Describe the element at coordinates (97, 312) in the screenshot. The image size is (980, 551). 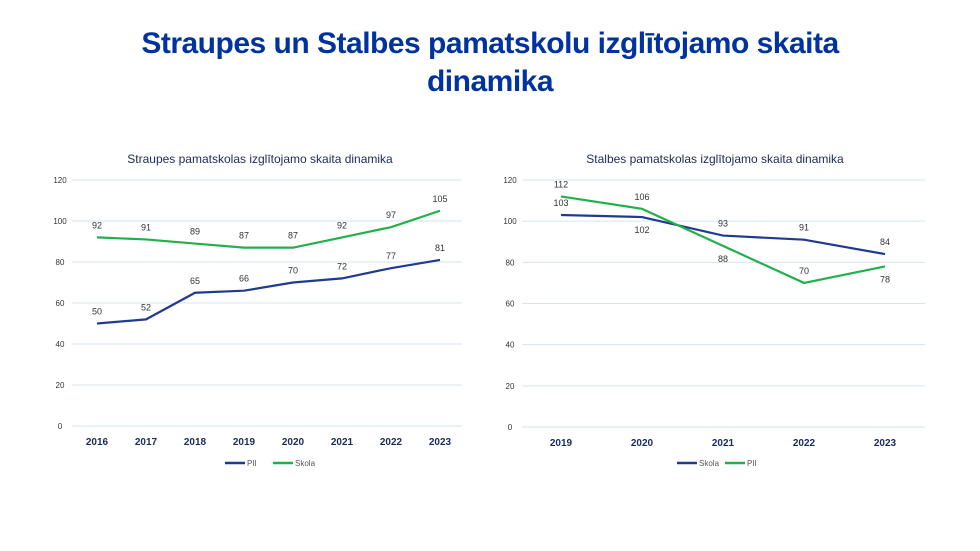
I see `data-label: 50` at that location.